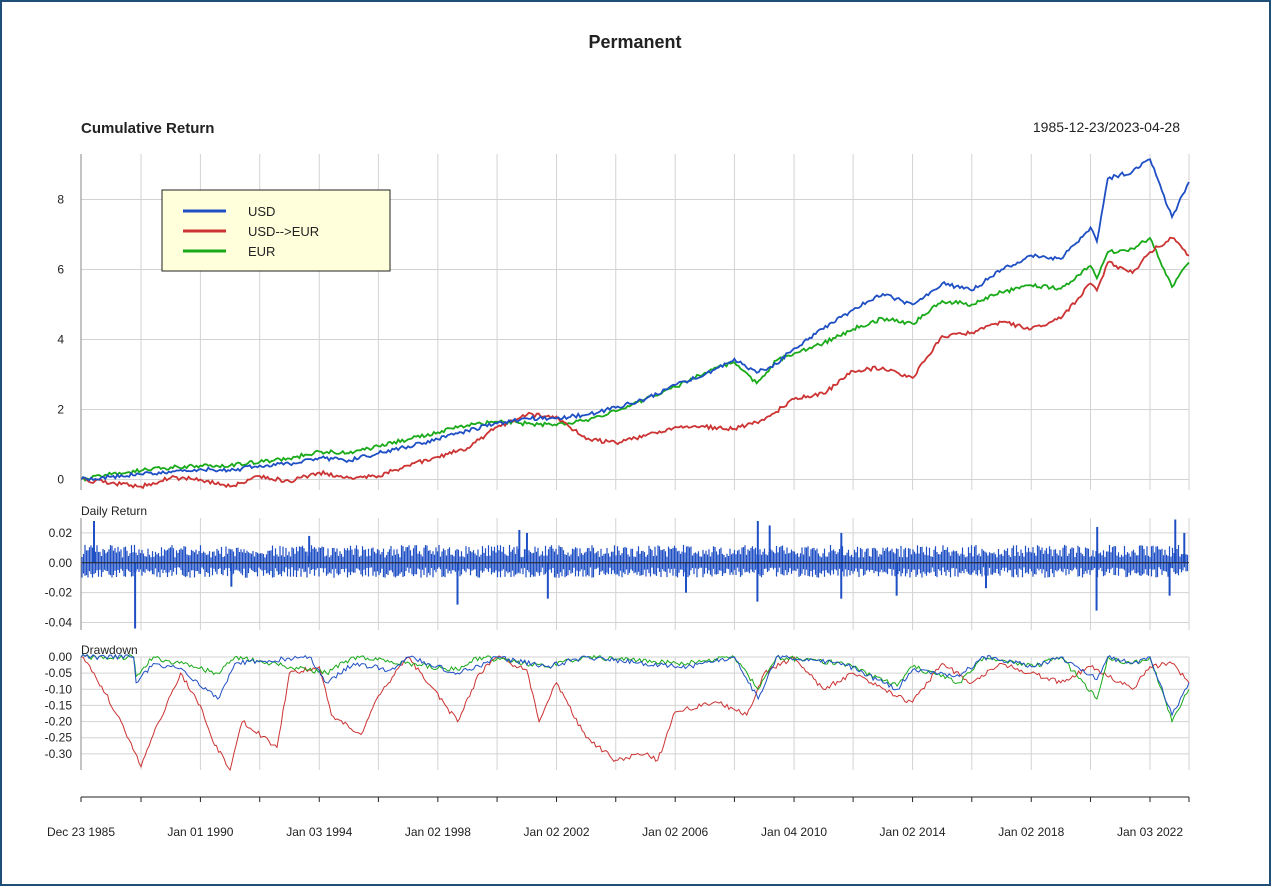  Describe the element at coordinates (635, 561) in the screenshot. I see `daily-return-bars` at that location.